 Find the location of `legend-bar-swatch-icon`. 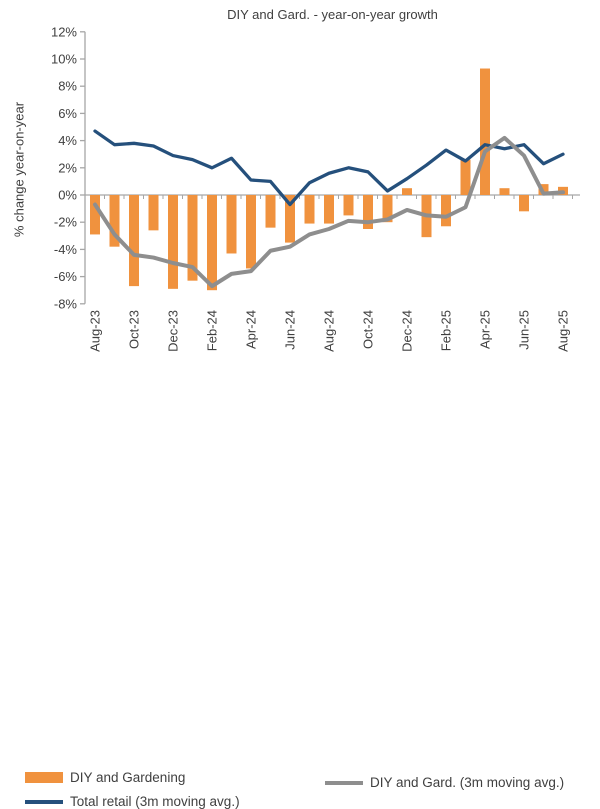

legend-bar-swatch-icon is located at coordinates (44, 777).